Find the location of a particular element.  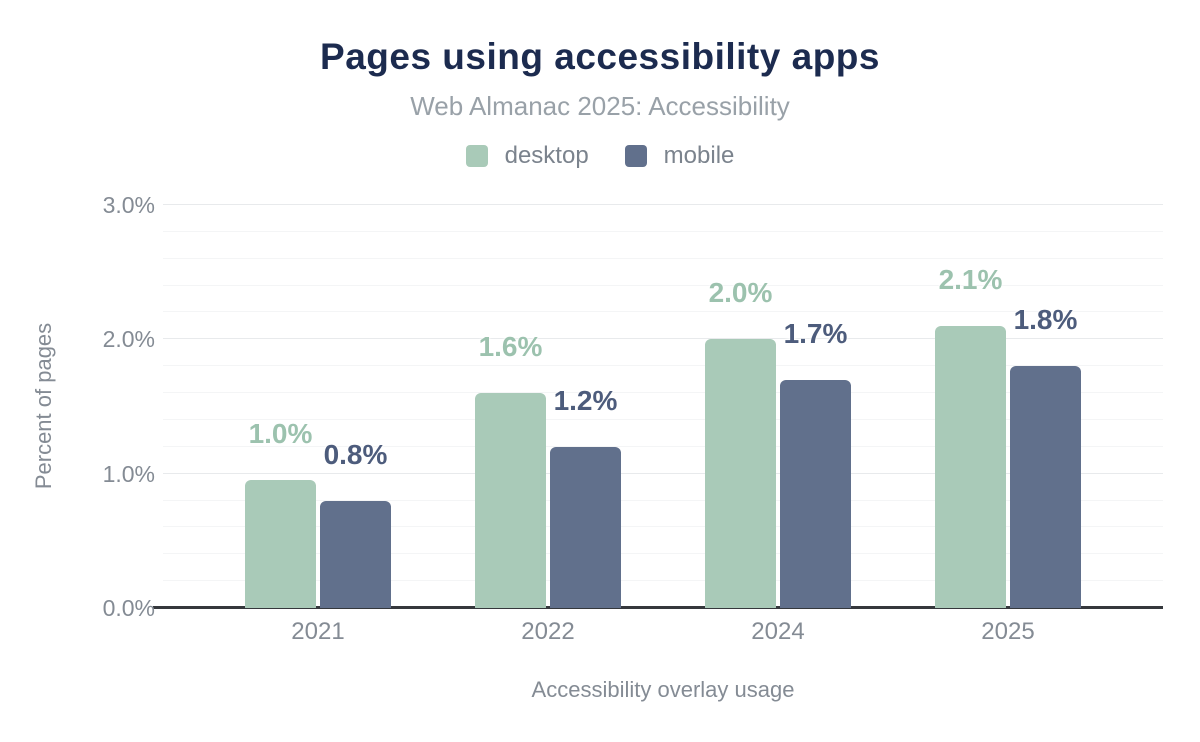

x-tick-label-2025: 2025 is located at coordinates (1008, 631).